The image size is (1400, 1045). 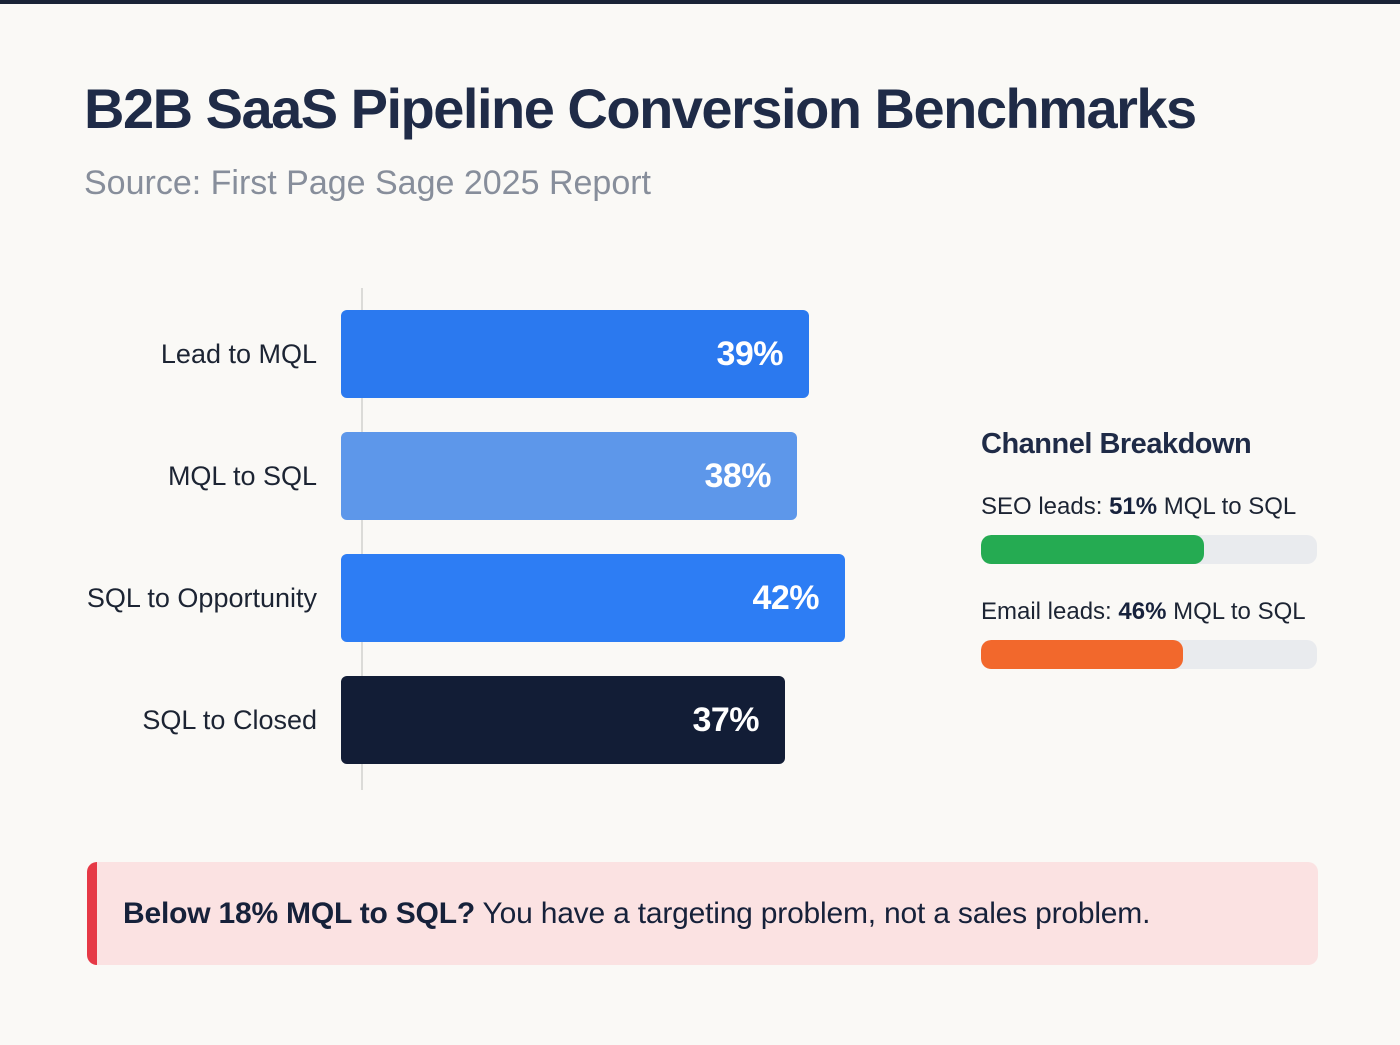 What do you see at coordinates (242, 475) in the screenshot?
I see `bar-category-label: MQL to SQL` at bounding box center [242, 475].